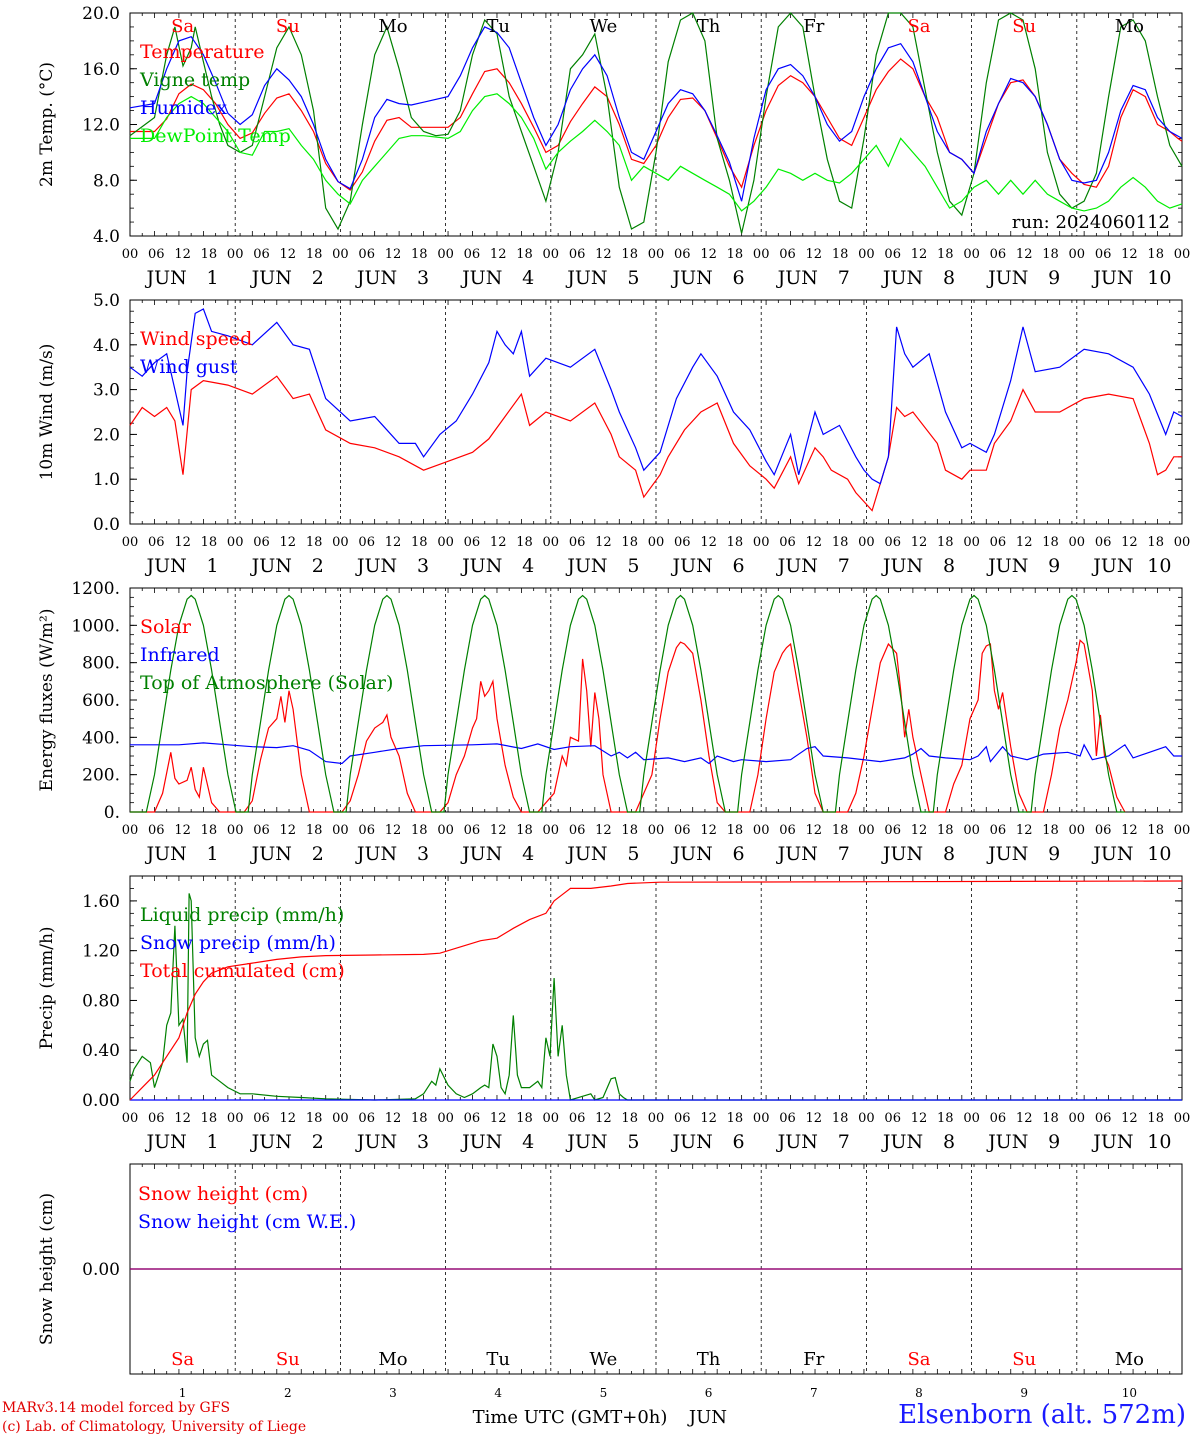 The height and width of the screenshot is (1440, 1194). I want to click on weekday-label: Tu, so click(498, 26).